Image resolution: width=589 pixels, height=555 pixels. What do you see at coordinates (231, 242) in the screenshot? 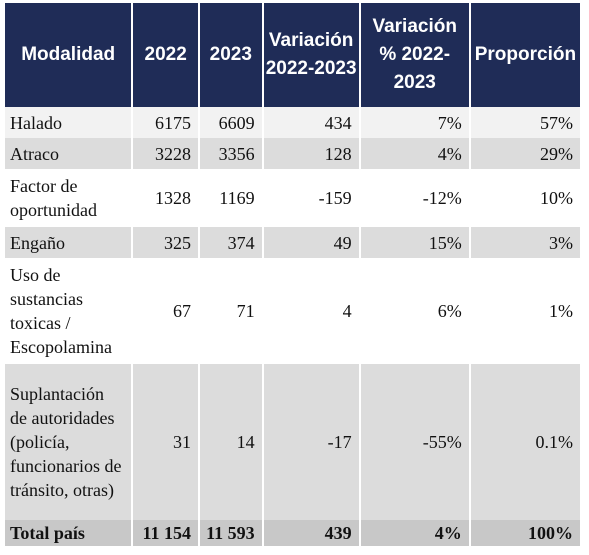
I see `cell-2023: 374` at bounding box center [231, 242].